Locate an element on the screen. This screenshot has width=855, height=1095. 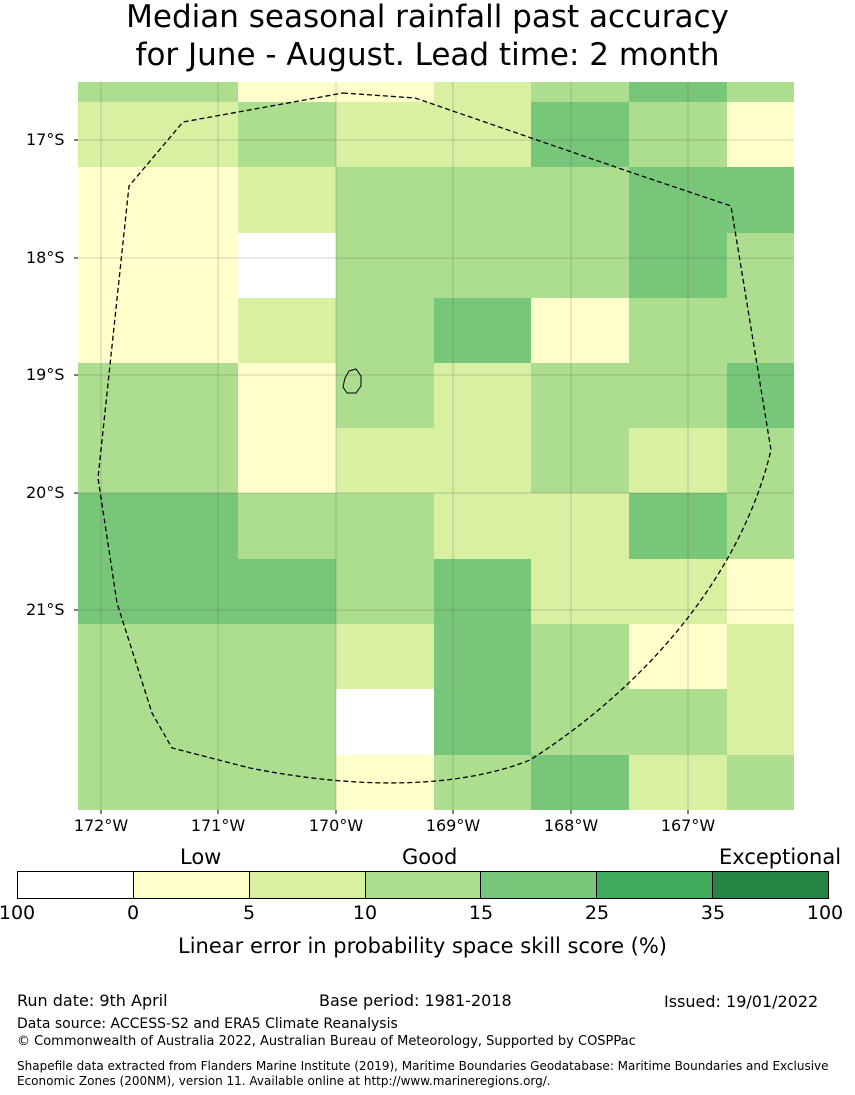
category-exceptional: Exceptional is located at coordinates (780, 857).